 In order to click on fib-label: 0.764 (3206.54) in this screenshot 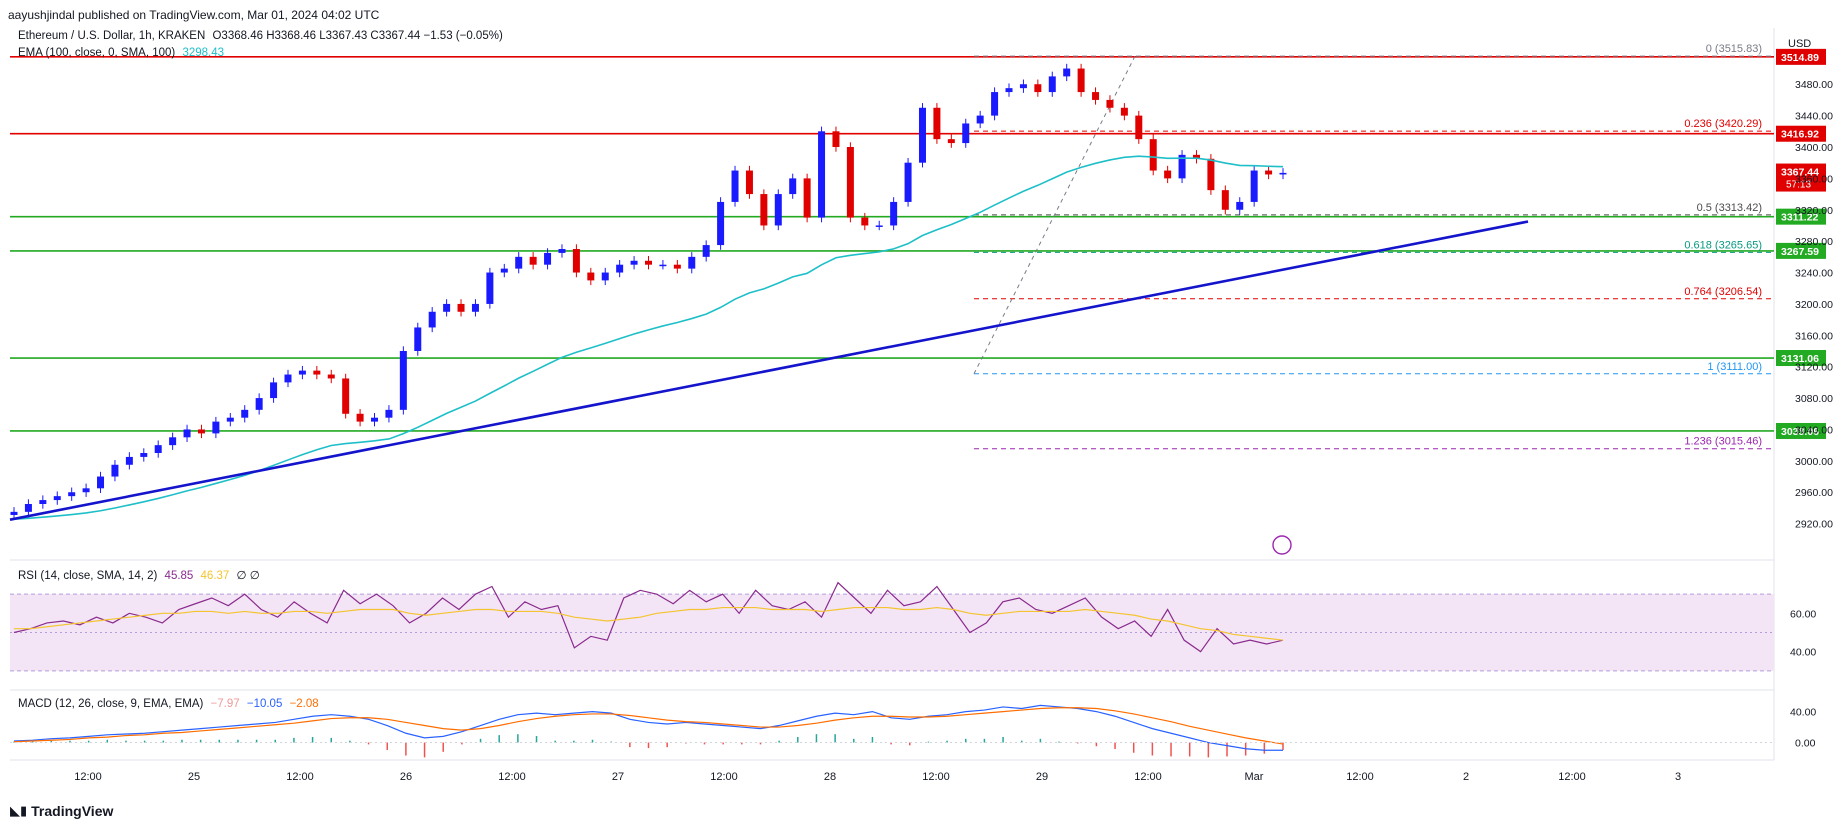, I will do `click(1723, 292)`.